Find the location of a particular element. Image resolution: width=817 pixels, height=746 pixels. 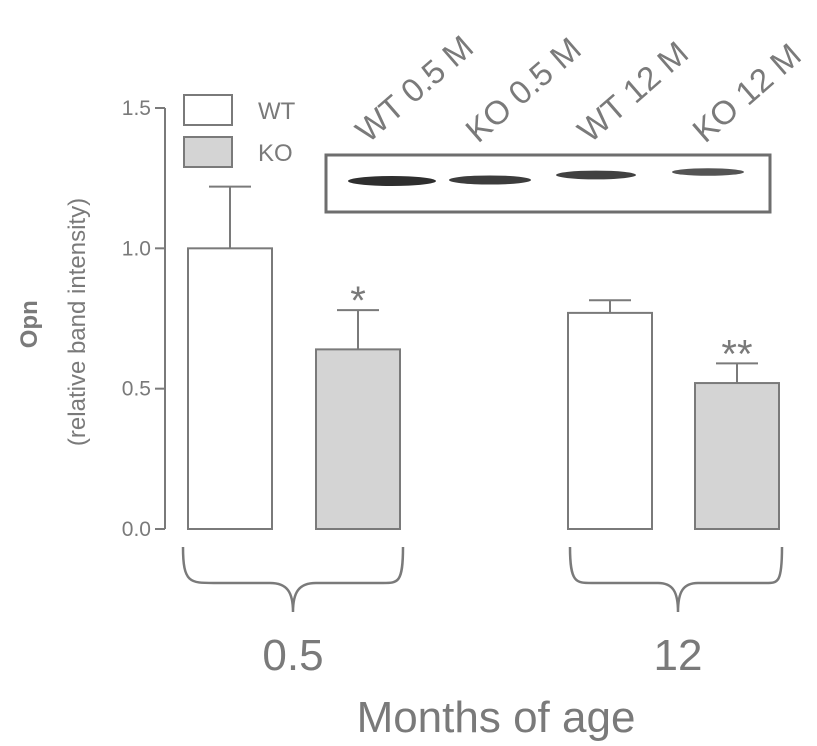

y-tick-label: 1.5 is located at coordinates (136, 108).